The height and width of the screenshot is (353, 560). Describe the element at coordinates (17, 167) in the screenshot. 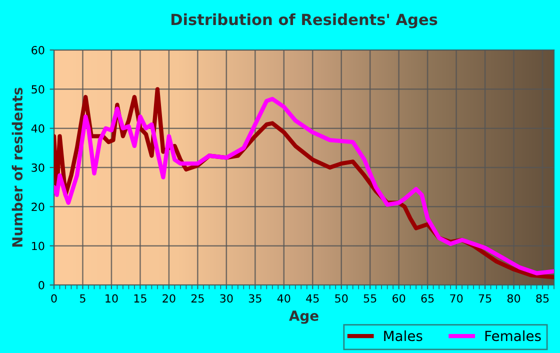

I see `y-axis-title: Number of residents` at that location.